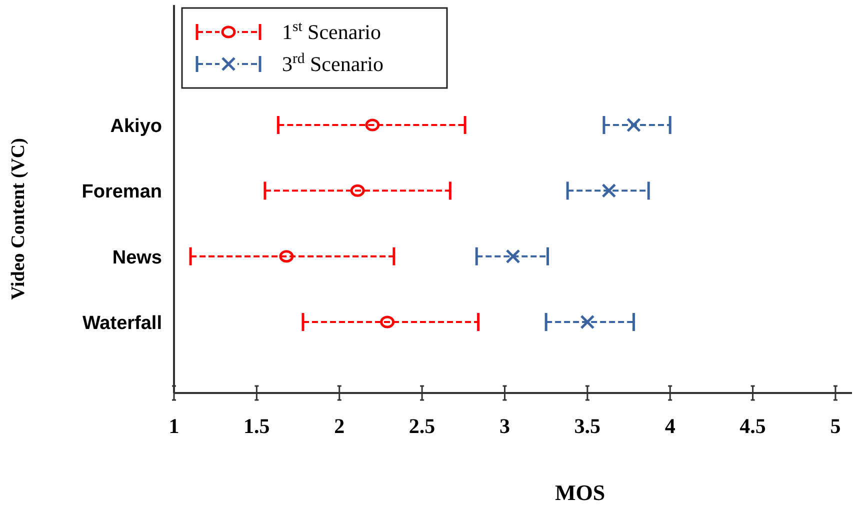 The image size is (854, 508). Describe the element at coordinates (137, 257) in the screenshot. I see `y-tick-label: News` at that location.